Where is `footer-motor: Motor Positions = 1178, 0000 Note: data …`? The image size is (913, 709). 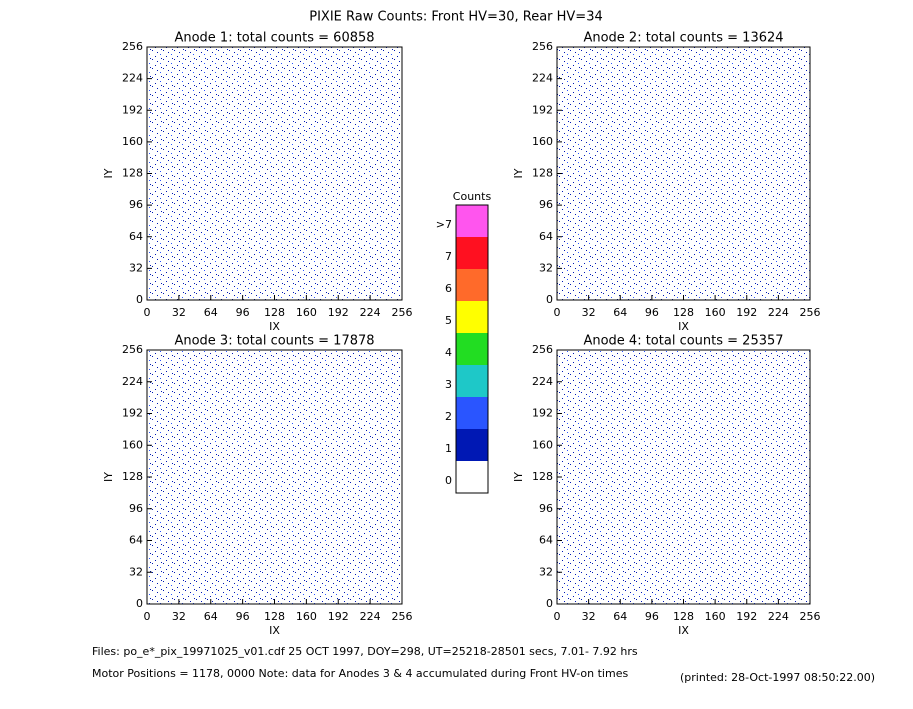
footer-motor: Motor Positions = 1178, 0000 Note: data … is located at coordinates (360, 673).